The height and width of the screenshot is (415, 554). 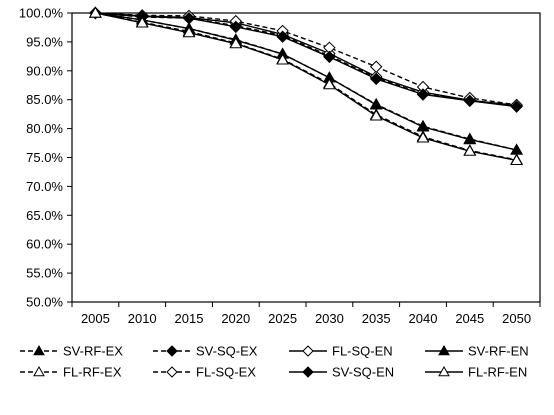 I want to click on legend-marker-sv-rf-en, so click(x=444, y=350).